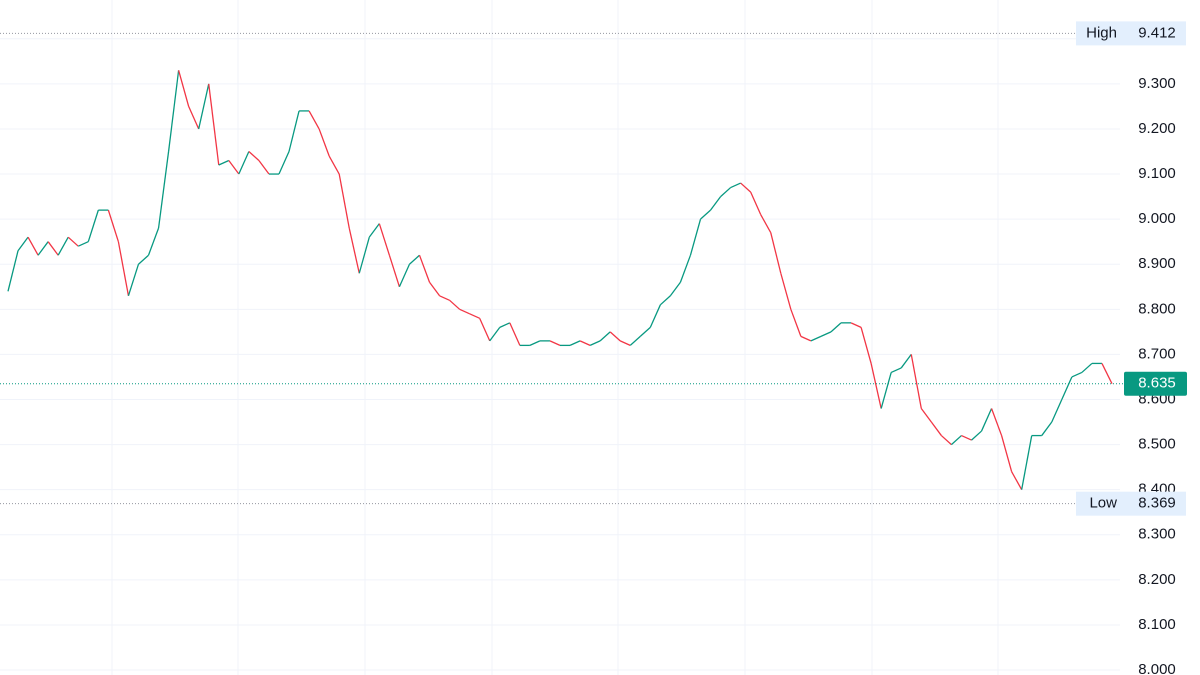 The image size is (1200, 675). I want to click on high-line-value: 9.412, so click(1157, 32).